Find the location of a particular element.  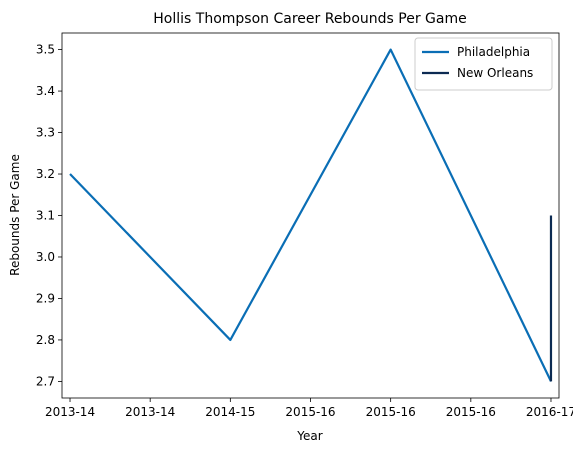

y-tick-label: 3.1 is located at coordinates (45, 216).